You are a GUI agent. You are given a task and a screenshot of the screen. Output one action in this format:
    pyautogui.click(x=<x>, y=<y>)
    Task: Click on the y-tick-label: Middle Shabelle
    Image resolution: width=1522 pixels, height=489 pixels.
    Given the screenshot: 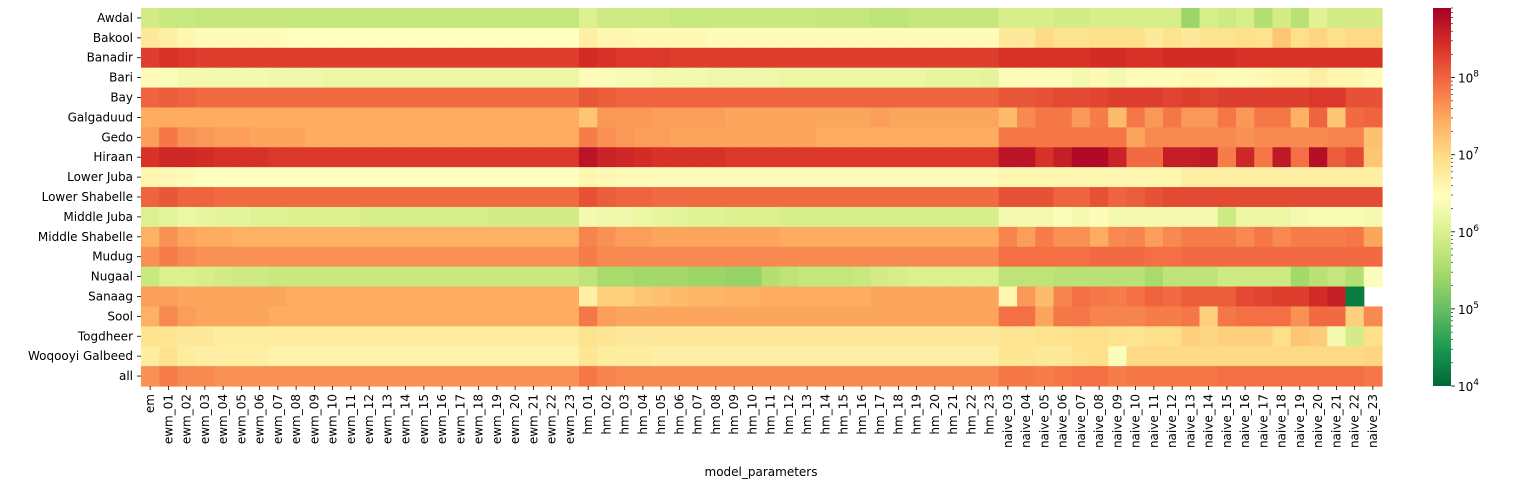 What is the action you would take?
    pyautogui.click(x=85, y=237)
    